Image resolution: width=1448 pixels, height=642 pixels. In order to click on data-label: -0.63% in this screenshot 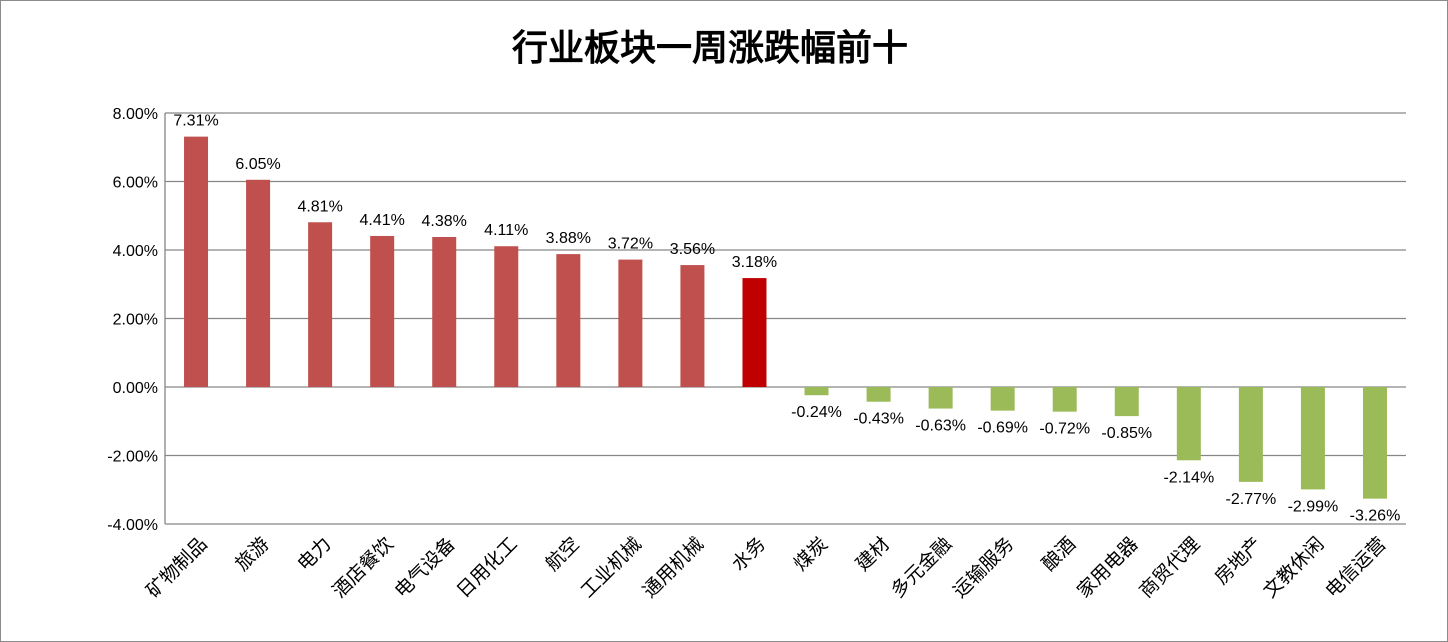, I will do `click(940, 426)`.